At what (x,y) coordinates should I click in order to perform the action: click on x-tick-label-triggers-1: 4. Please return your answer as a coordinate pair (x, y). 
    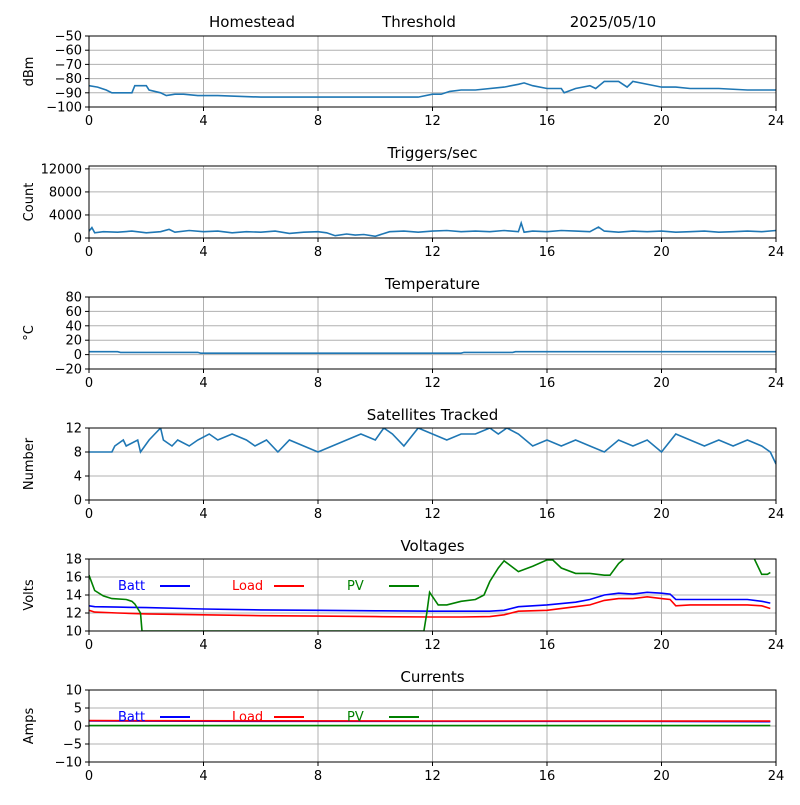
    Looking at the image, I should click on (203, 252).